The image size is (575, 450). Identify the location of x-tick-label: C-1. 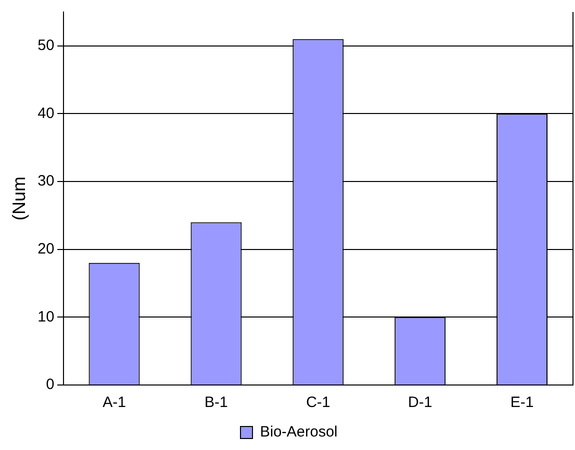
(318, 403).